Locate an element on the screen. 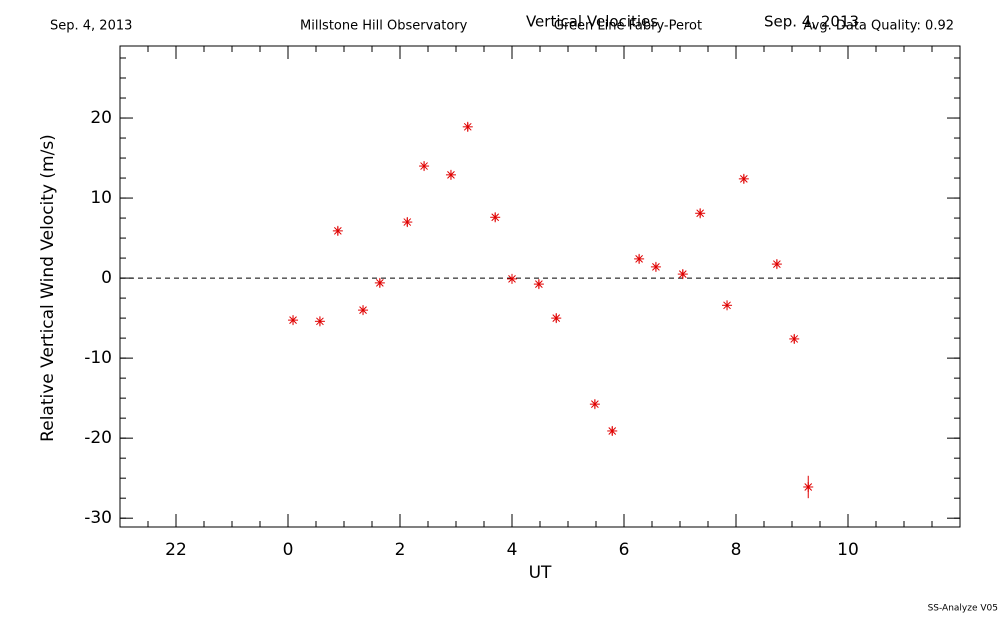  header-quality: Avg. Data Quality: 0.92 is located at coordinates (879, 26).